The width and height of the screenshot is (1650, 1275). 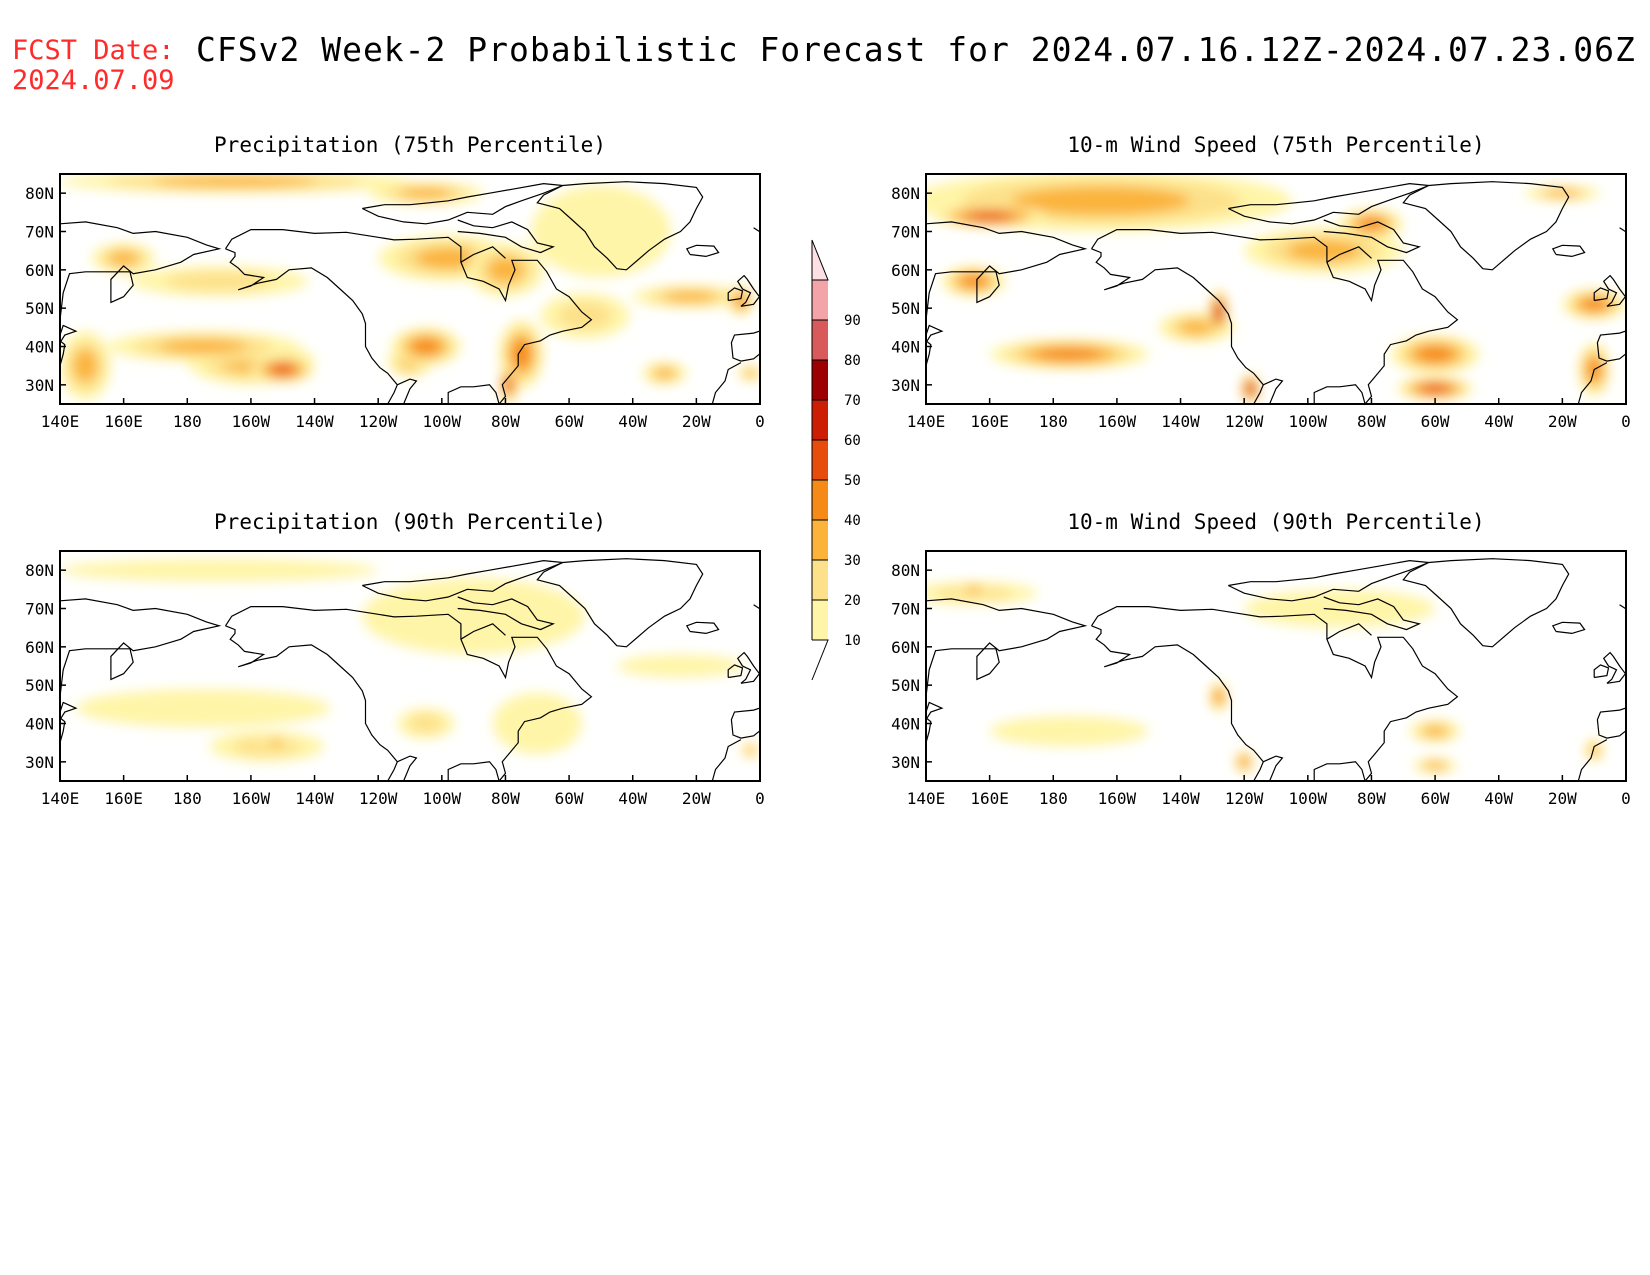 I want to click on probability-field, so click(x=410, y=666).